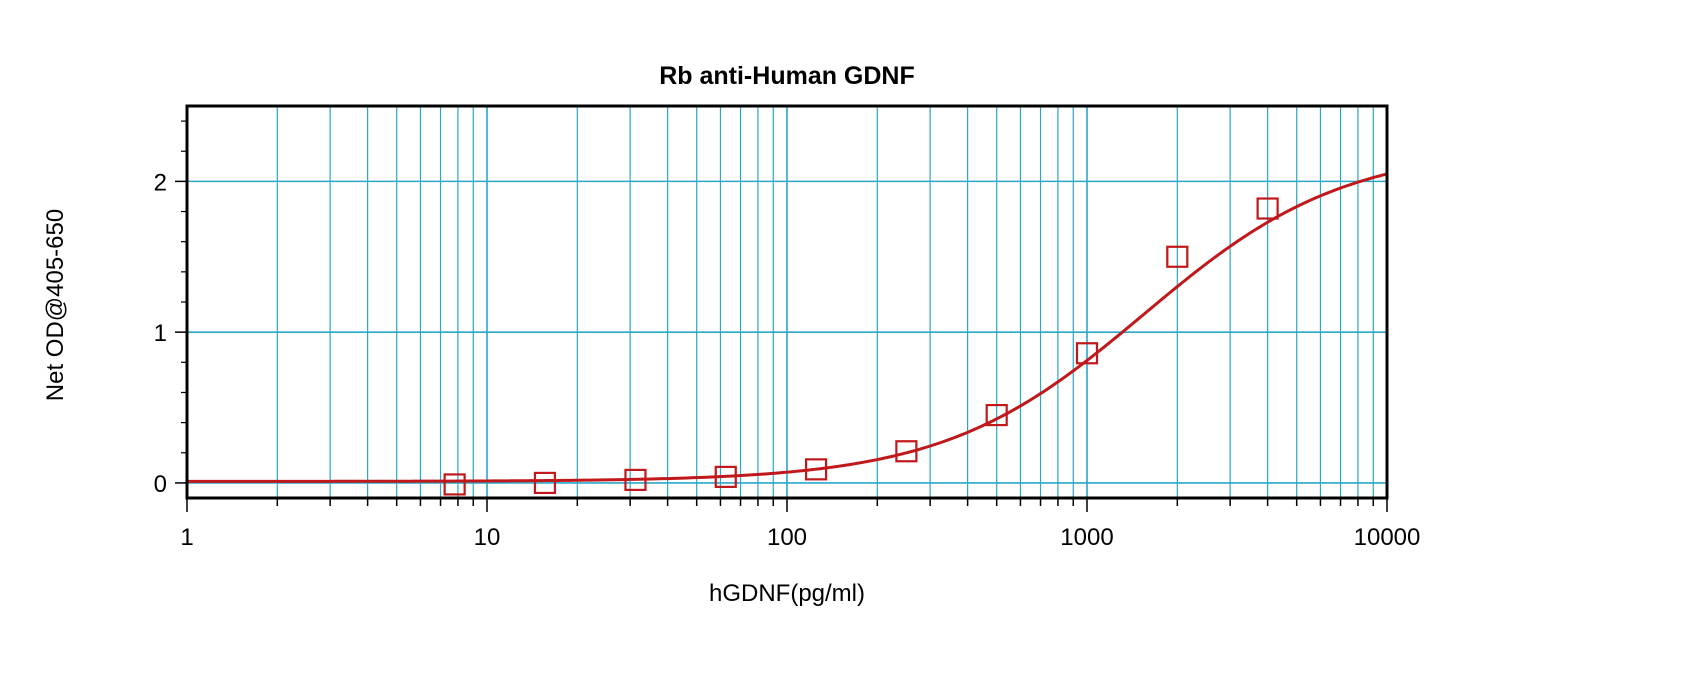  I want to click on x-tick-labels: 1 10 100 1000 10000, so click(800, 537).